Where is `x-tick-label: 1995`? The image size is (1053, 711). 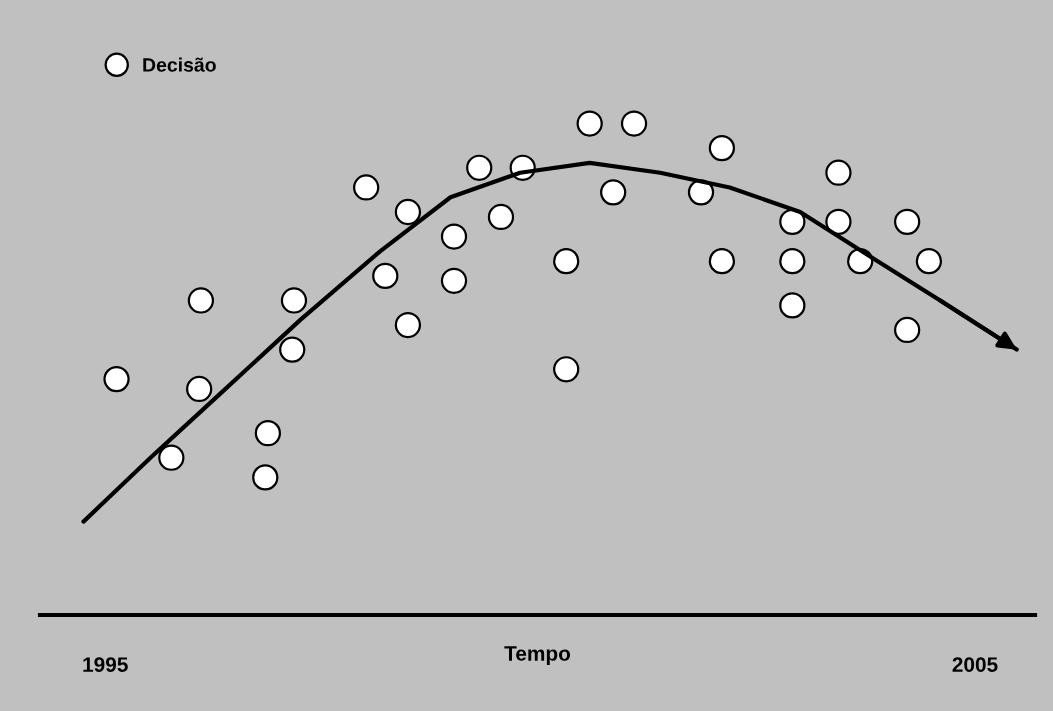 x-tick-label: 1995 is located at coordinates (105, 664).